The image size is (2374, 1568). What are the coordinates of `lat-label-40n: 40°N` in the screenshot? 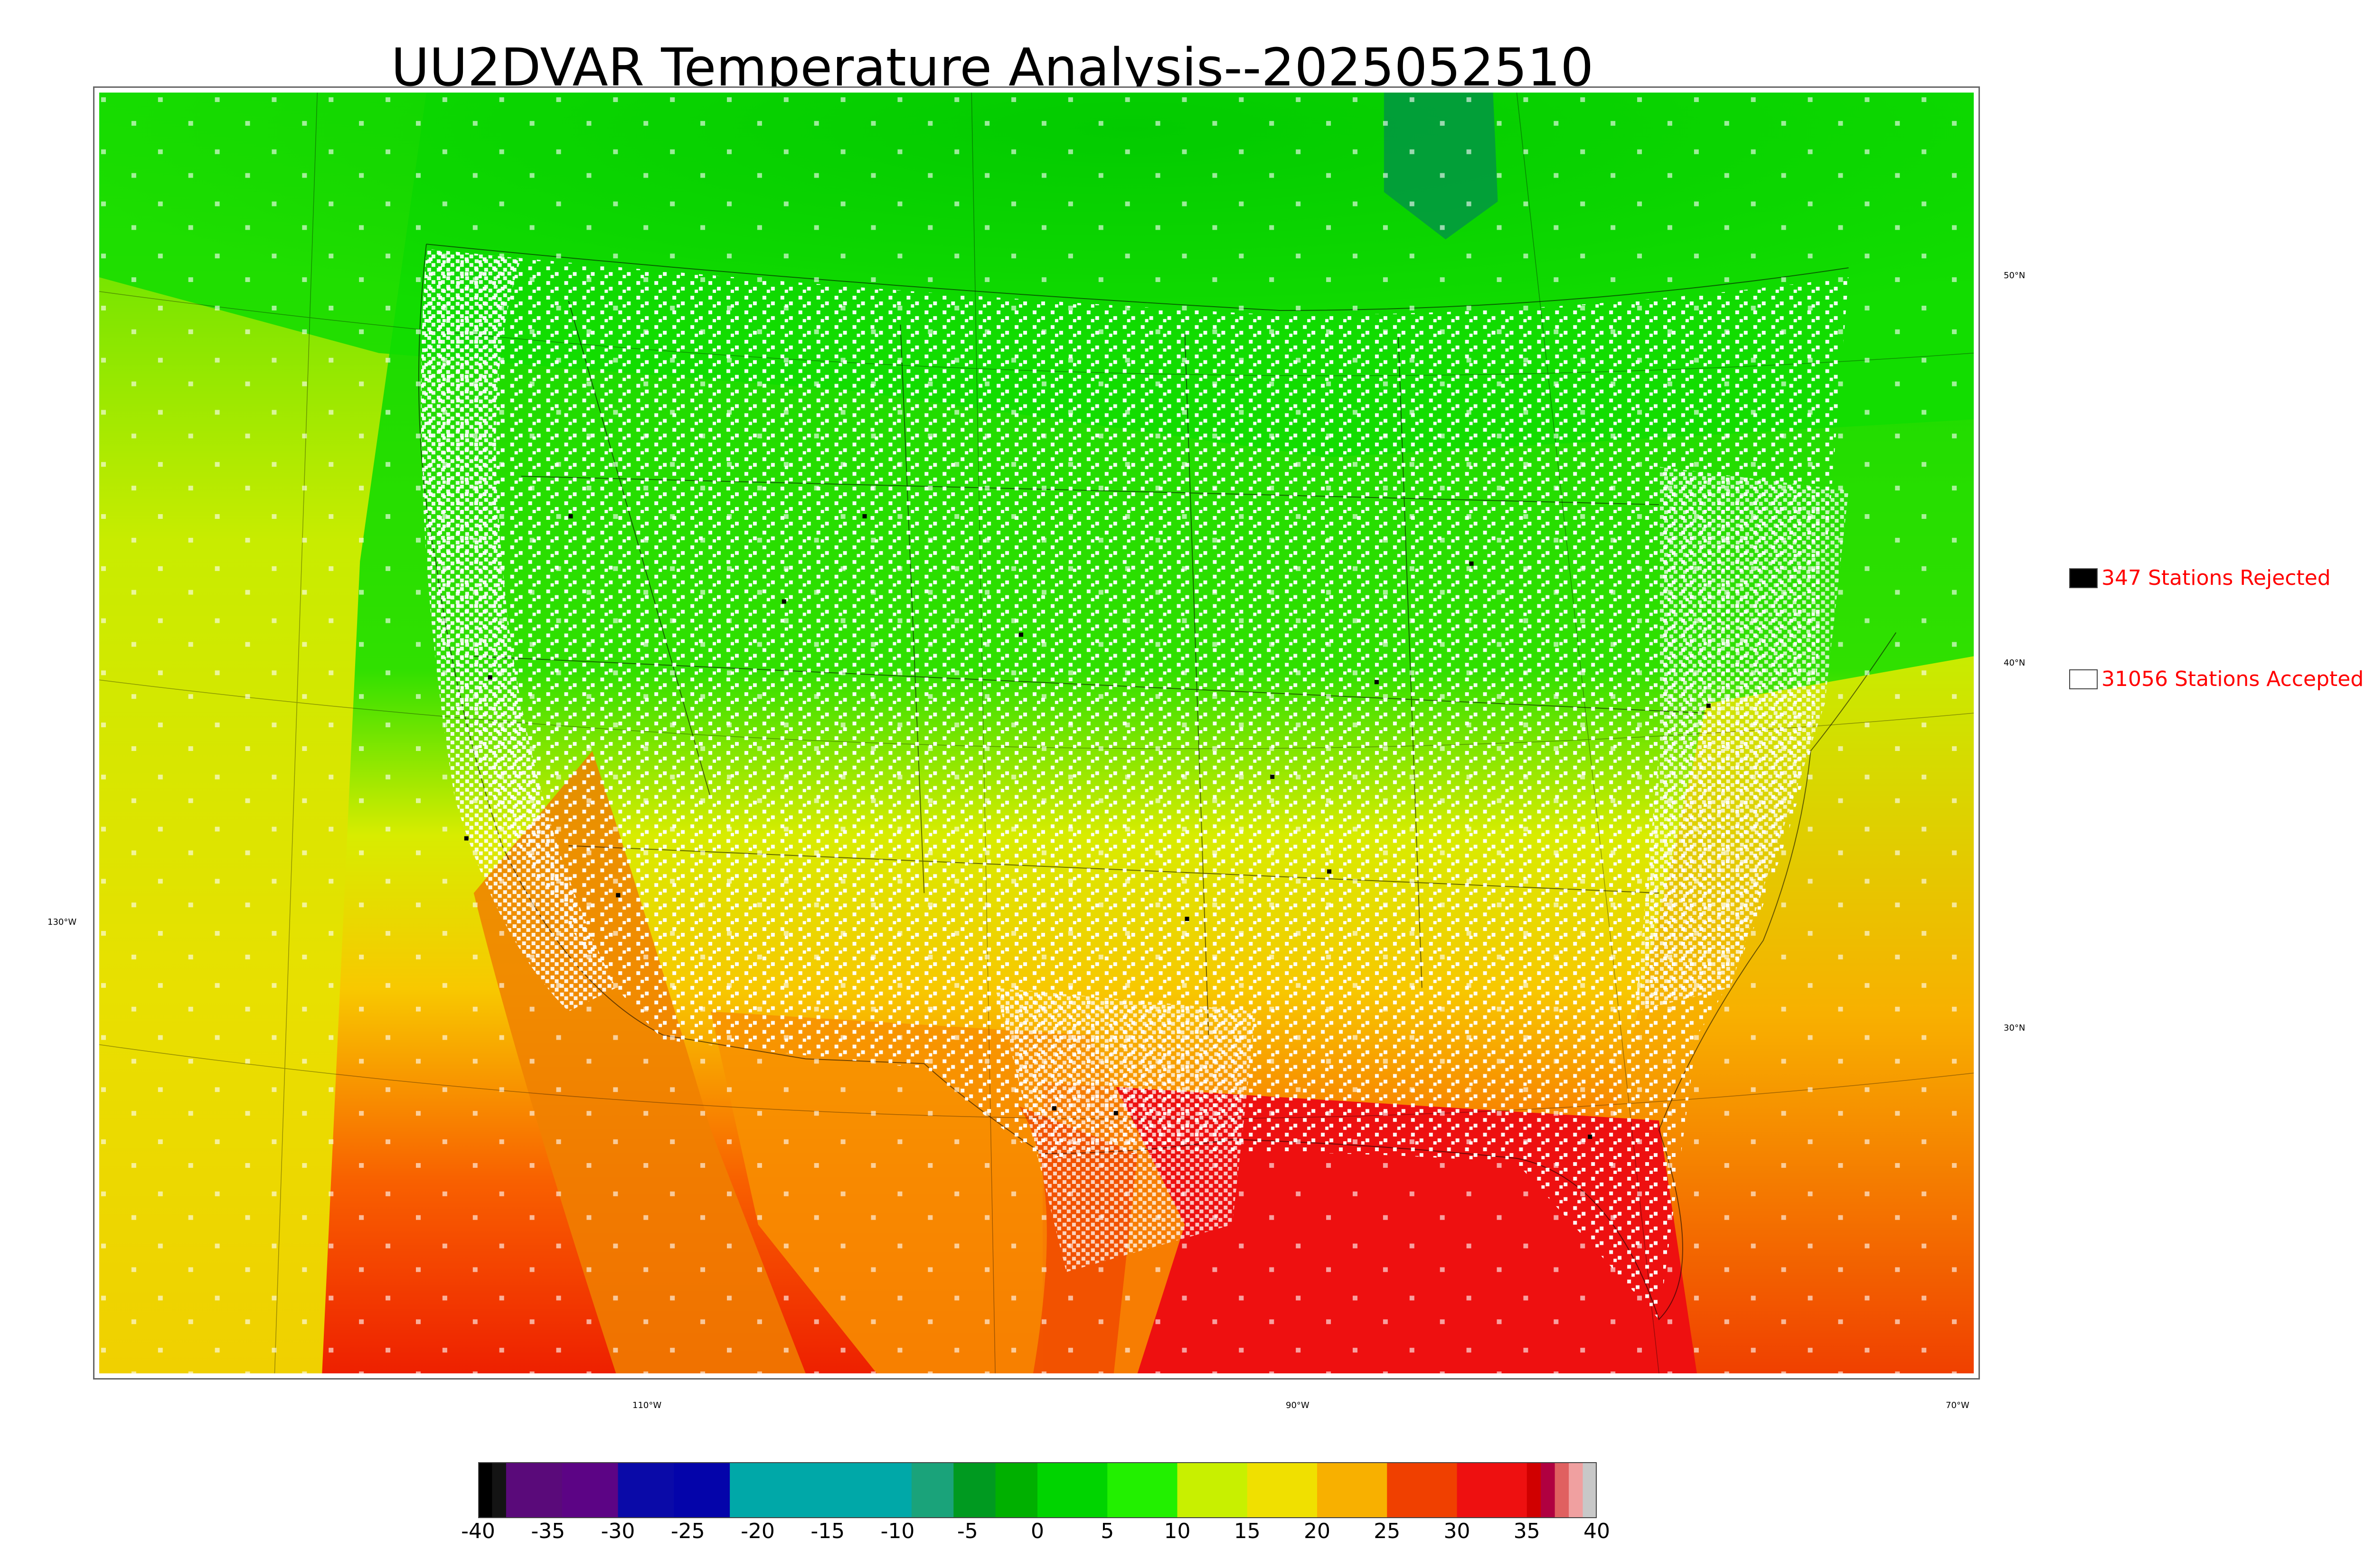 It's located at (2014, 663).